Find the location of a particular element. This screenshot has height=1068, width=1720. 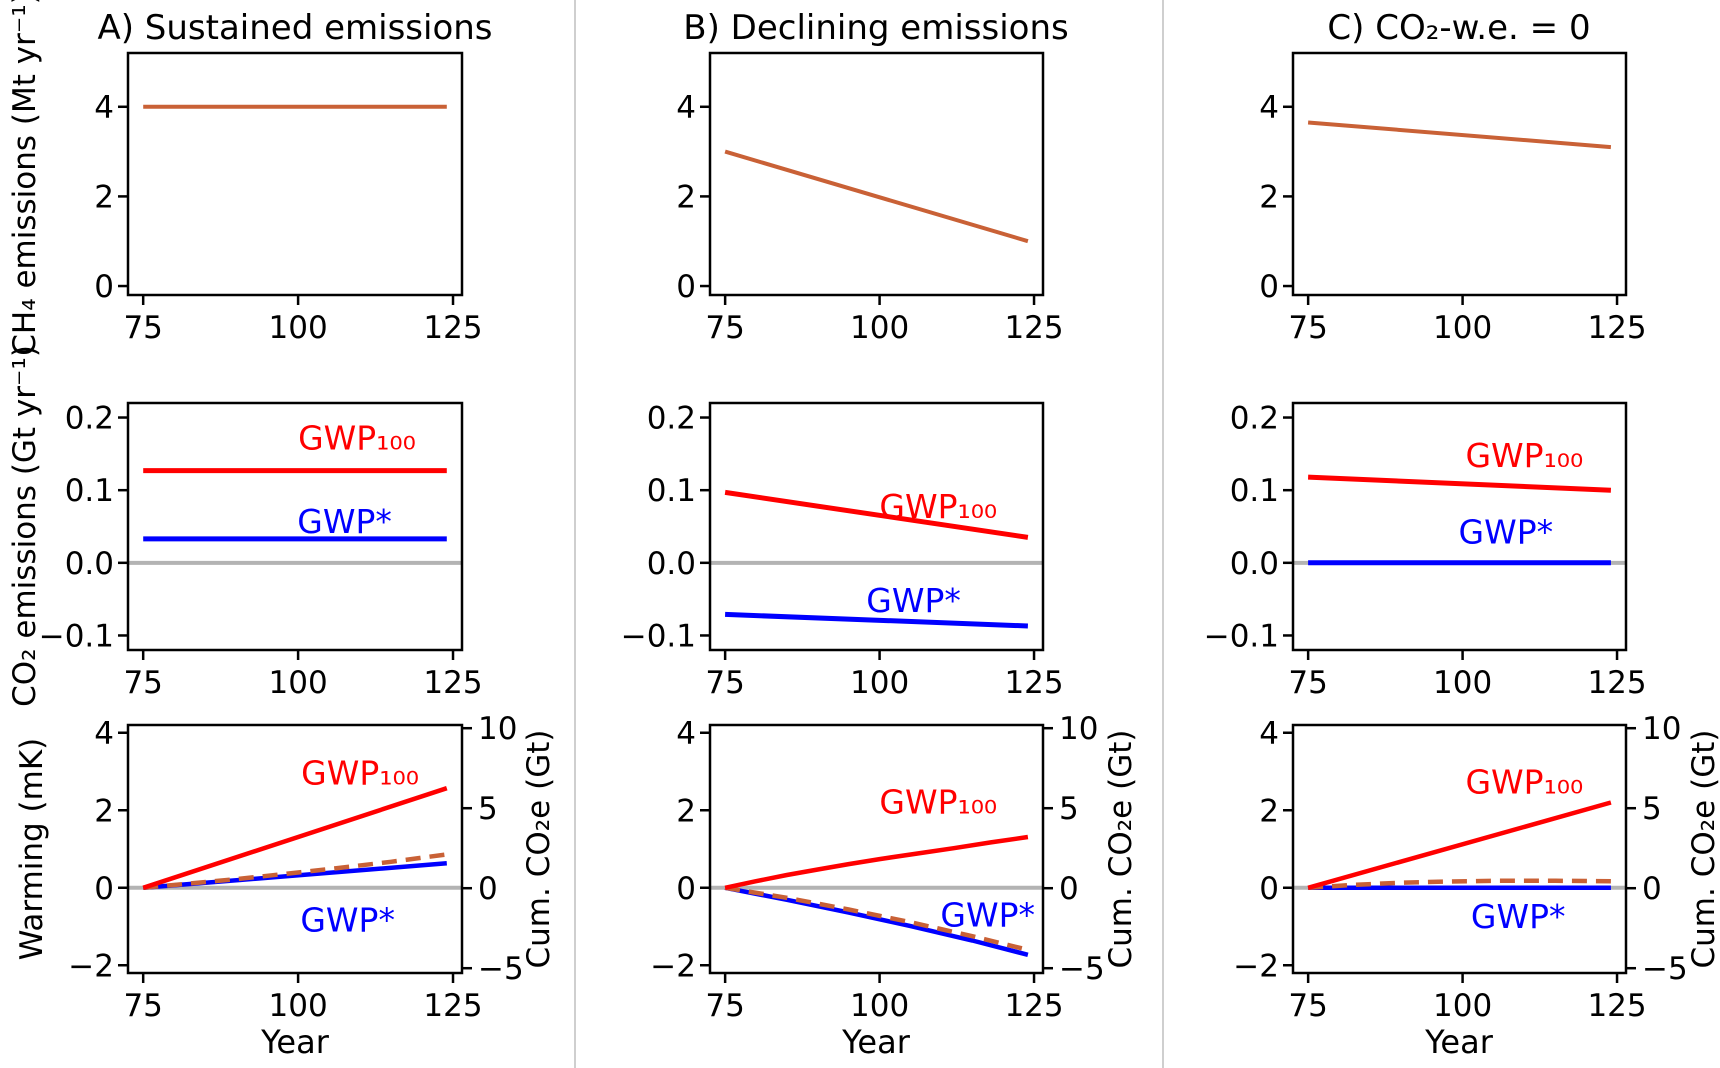

panel-title-c: C) CO₂-w.e. = 0 is located at coordinates (1459, 28).